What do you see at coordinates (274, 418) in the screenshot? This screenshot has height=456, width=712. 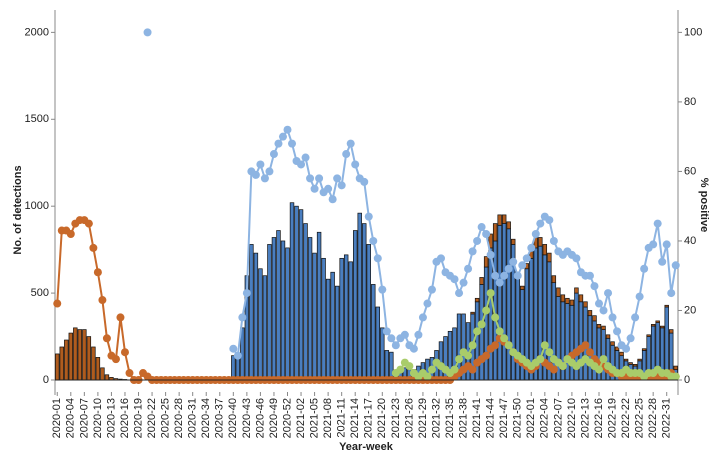 I see `x-tick-label: 2020-49` at bounding box center [274, 418].